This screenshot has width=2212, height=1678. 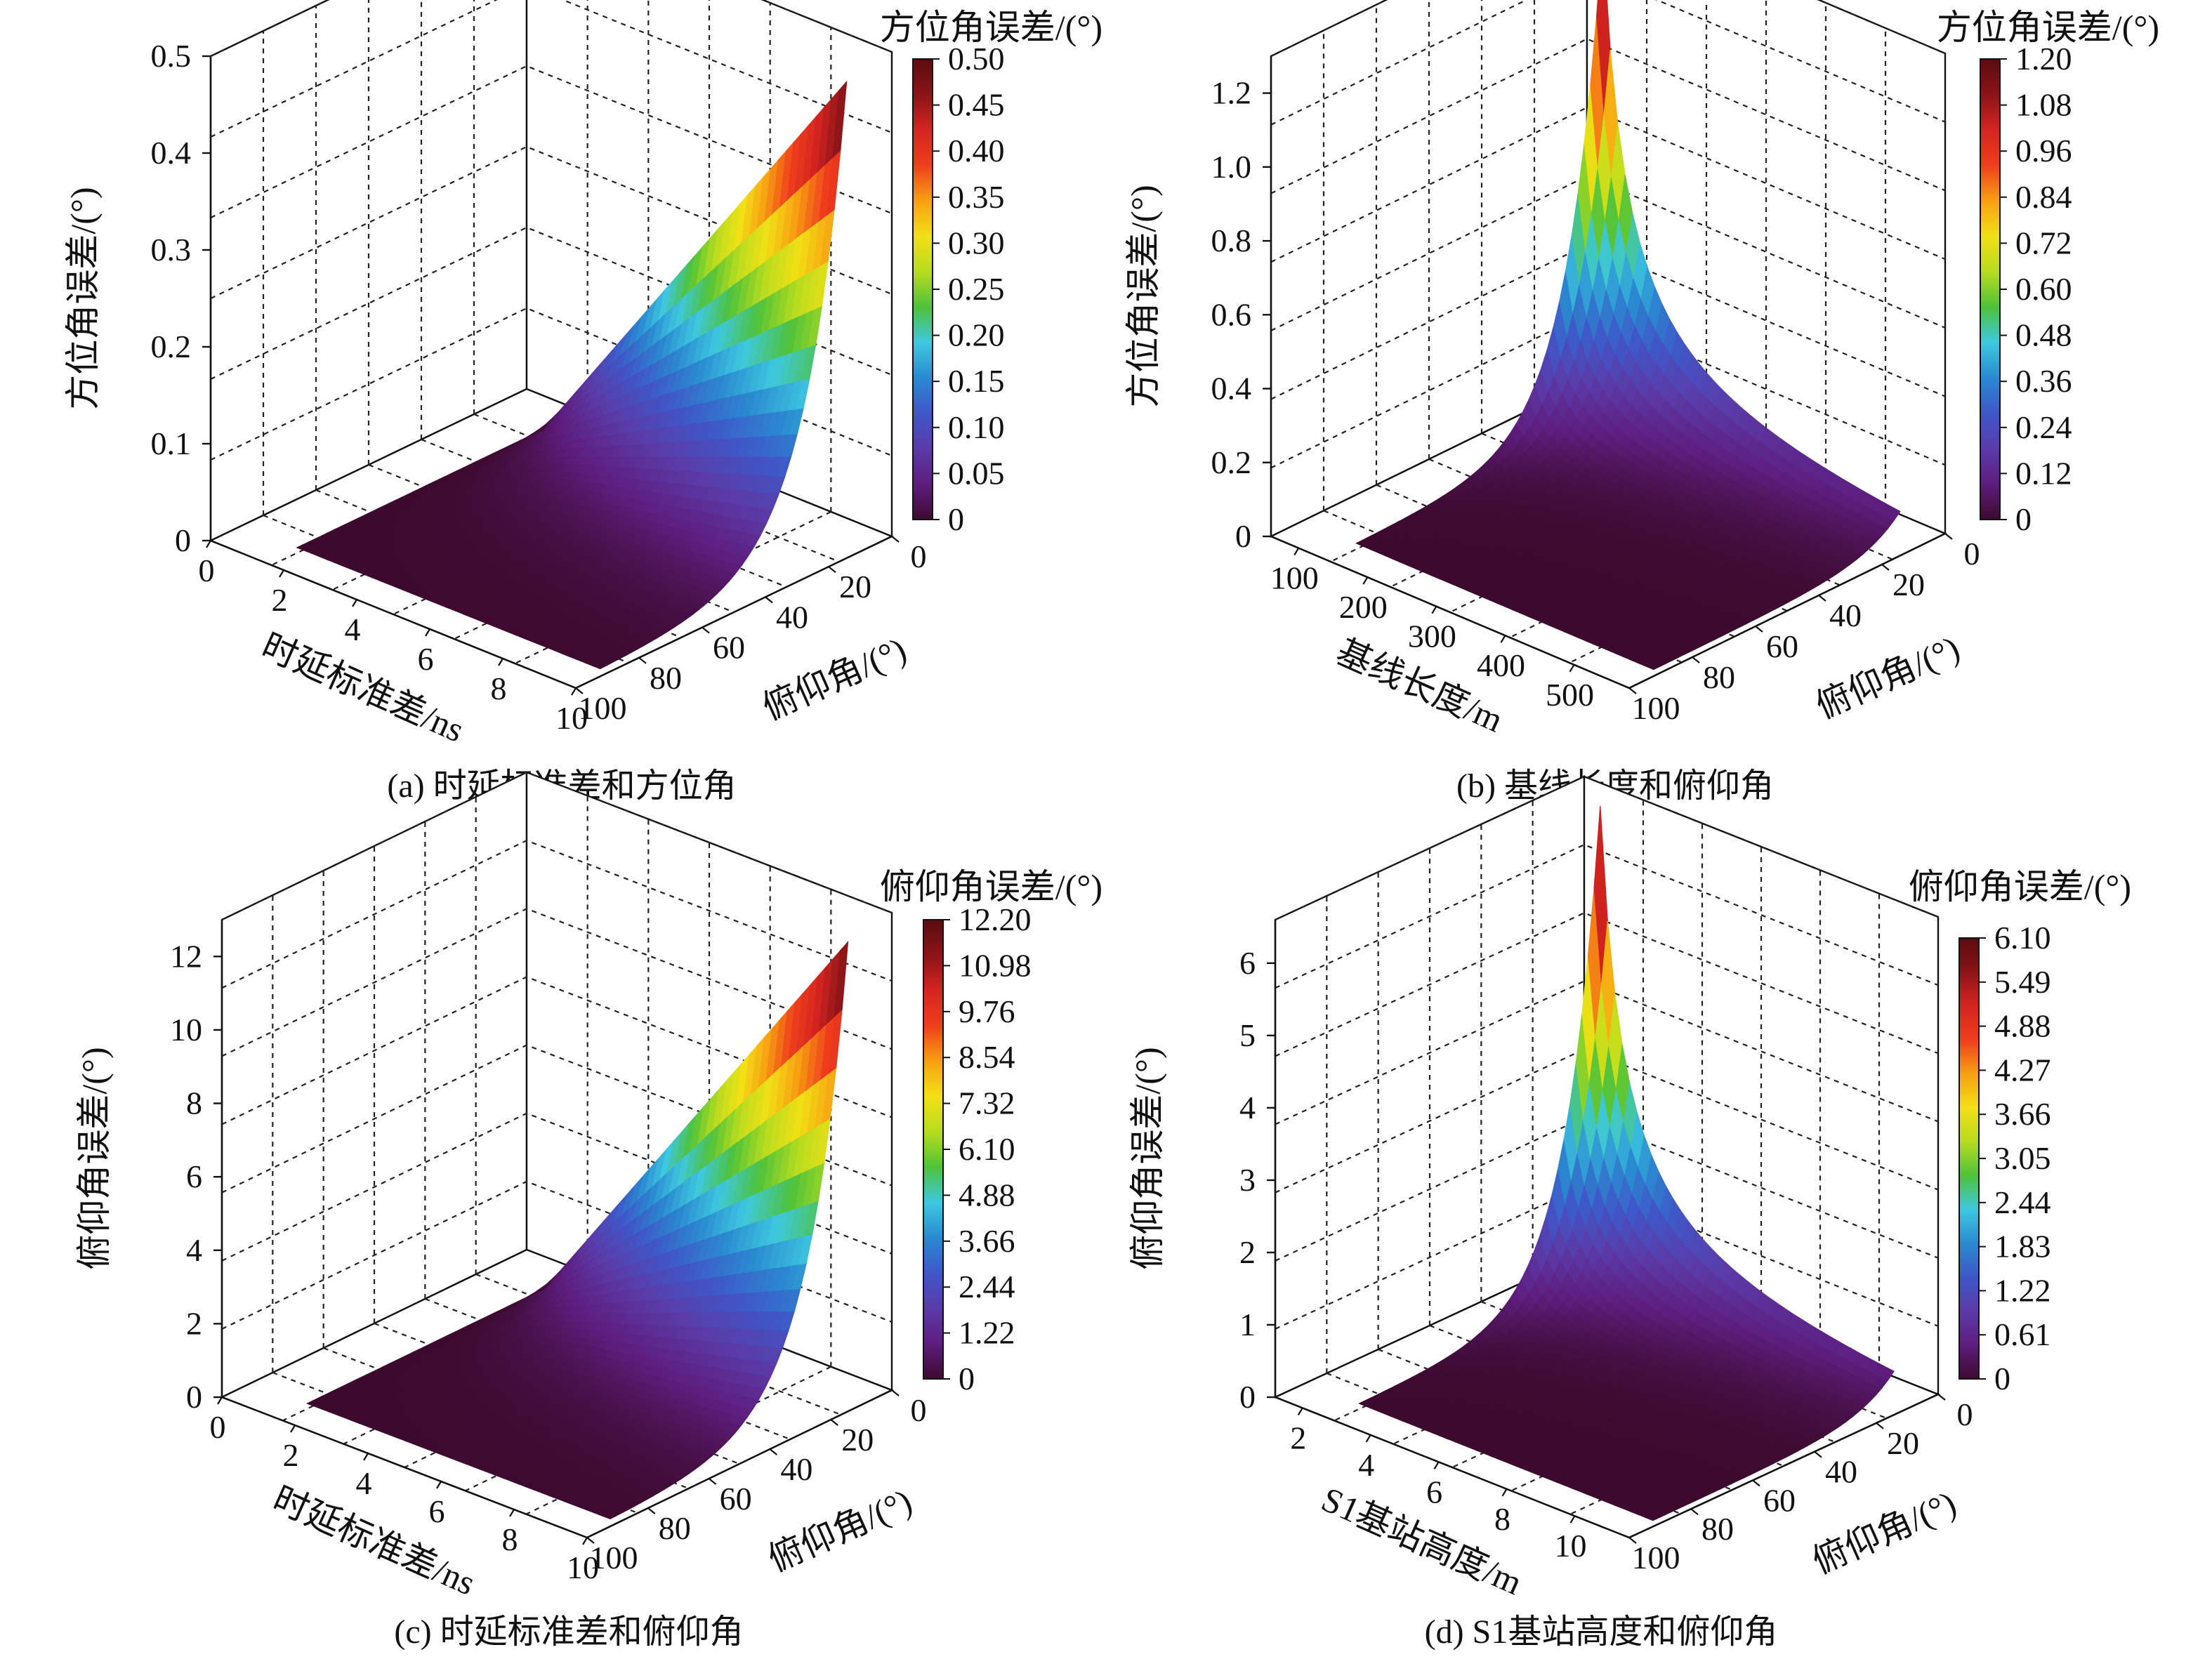 I want to click on colorbar-tick-label: 0.72, so click(x=2043, y=242).